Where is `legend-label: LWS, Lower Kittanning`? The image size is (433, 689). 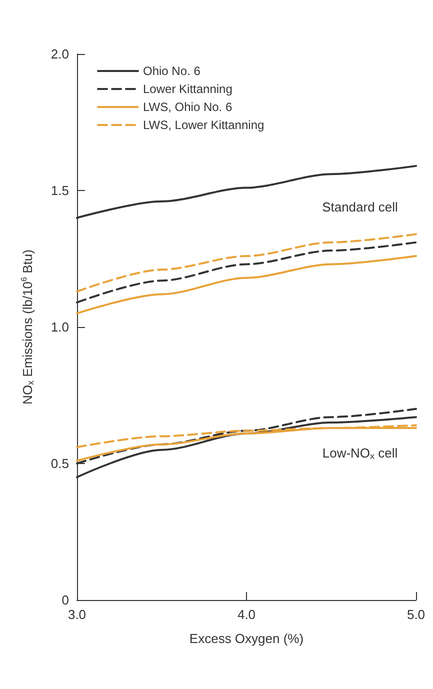
legend-label: LWS, Lower Kittanning is located at coordinates (203, 125).